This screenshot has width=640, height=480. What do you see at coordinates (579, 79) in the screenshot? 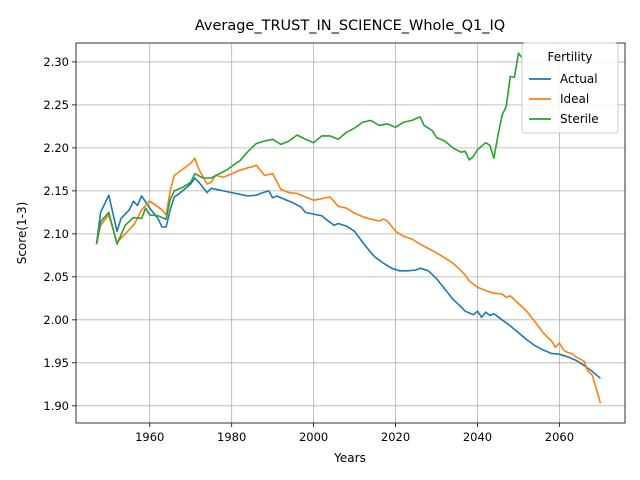
I see `legend-label-actual: Actual` at bounding box center [579, 79].